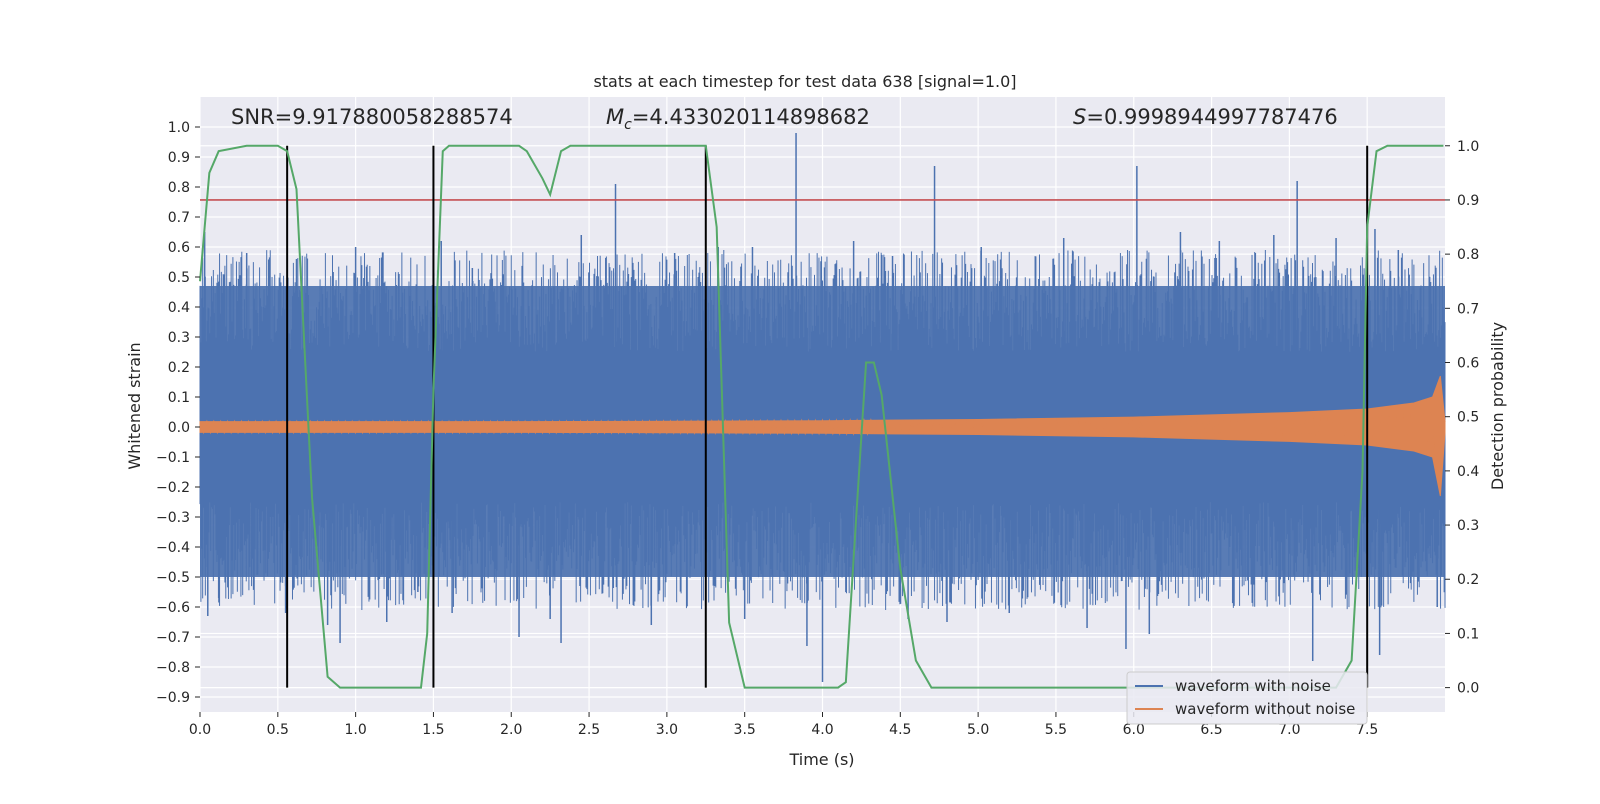 This screenshot has width=1600, height=804. What do you see at coordinates (1468, 309) in the screenshot?
I see `y2-tick-label: 0.7` at bounding box center [1468, 309].